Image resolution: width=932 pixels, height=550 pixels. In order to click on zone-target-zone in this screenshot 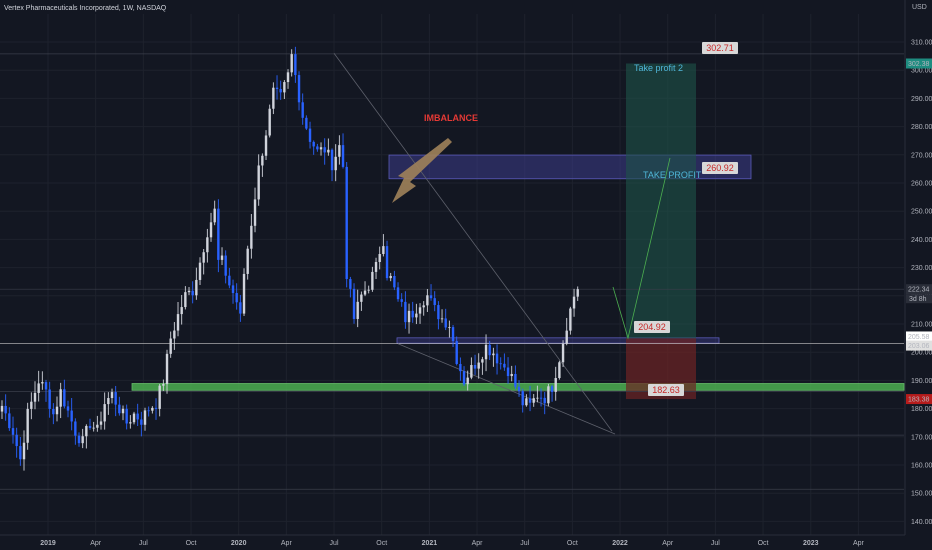, I will do `click(661, 201)`.